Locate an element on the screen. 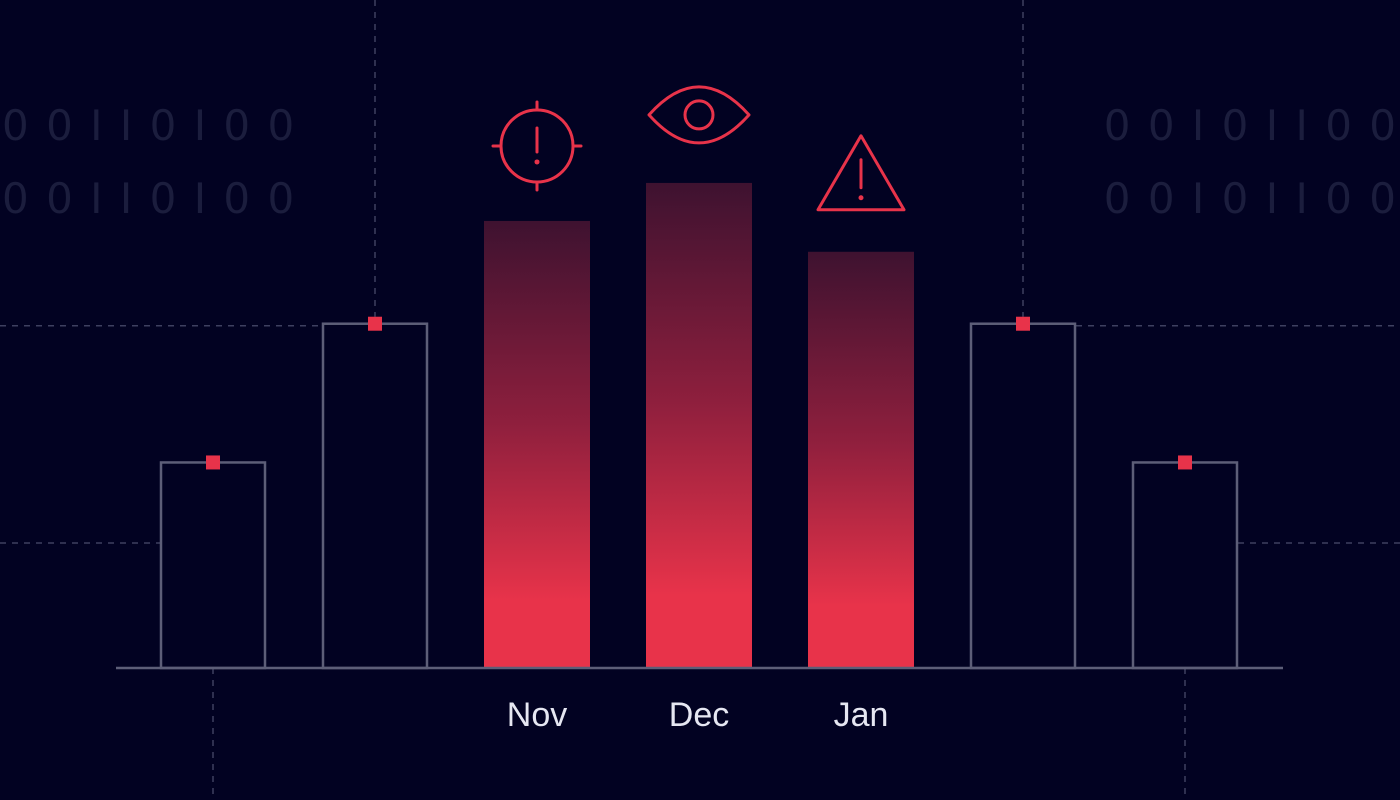 This screenshot has width=1400, height=800. x-tick-label-dec: Dec is located at coordinates (699, 715).